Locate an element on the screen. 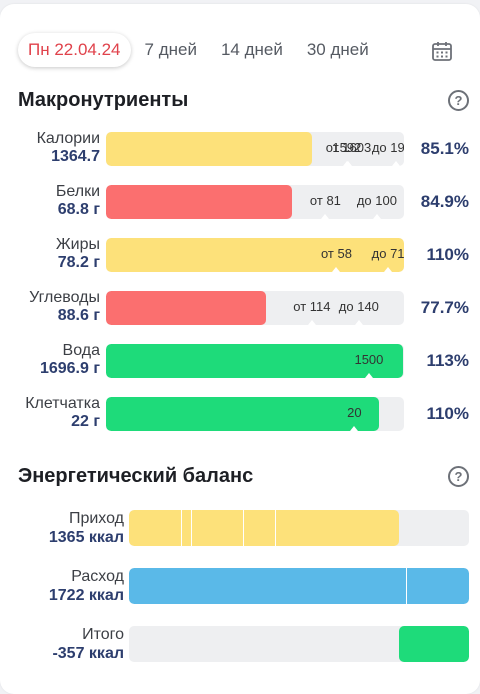 The width and height of the screenshot is (480, 694). macro-name: Вода is located at coordinates (81, 350).